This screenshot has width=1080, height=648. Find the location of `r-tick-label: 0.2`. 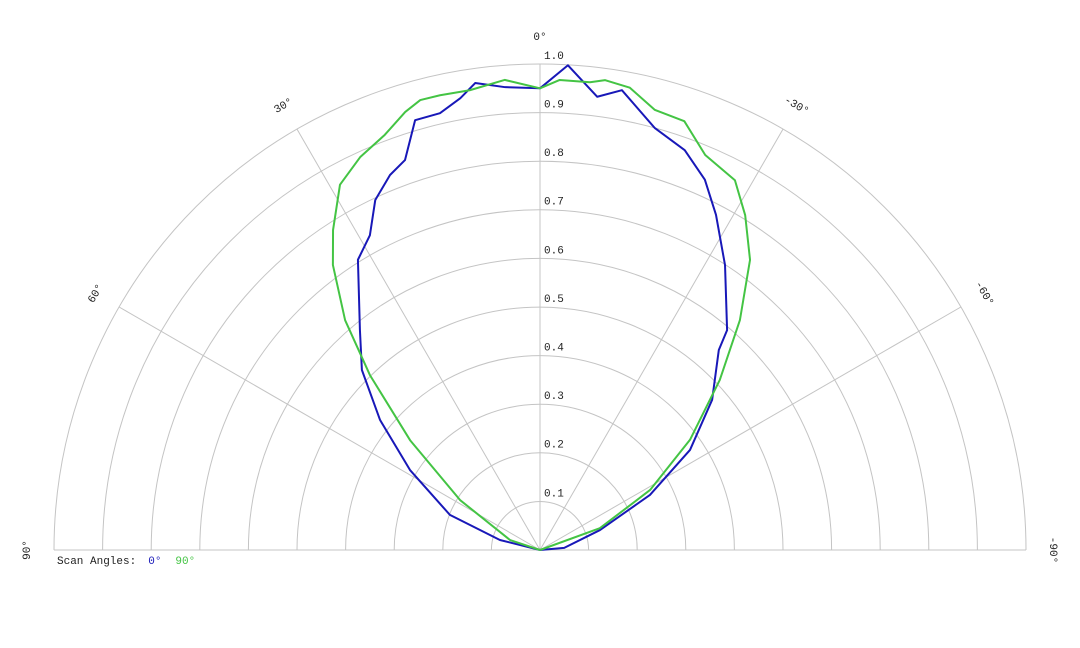

r-tick-label: 0.2 is located at coordinates (554, 446).